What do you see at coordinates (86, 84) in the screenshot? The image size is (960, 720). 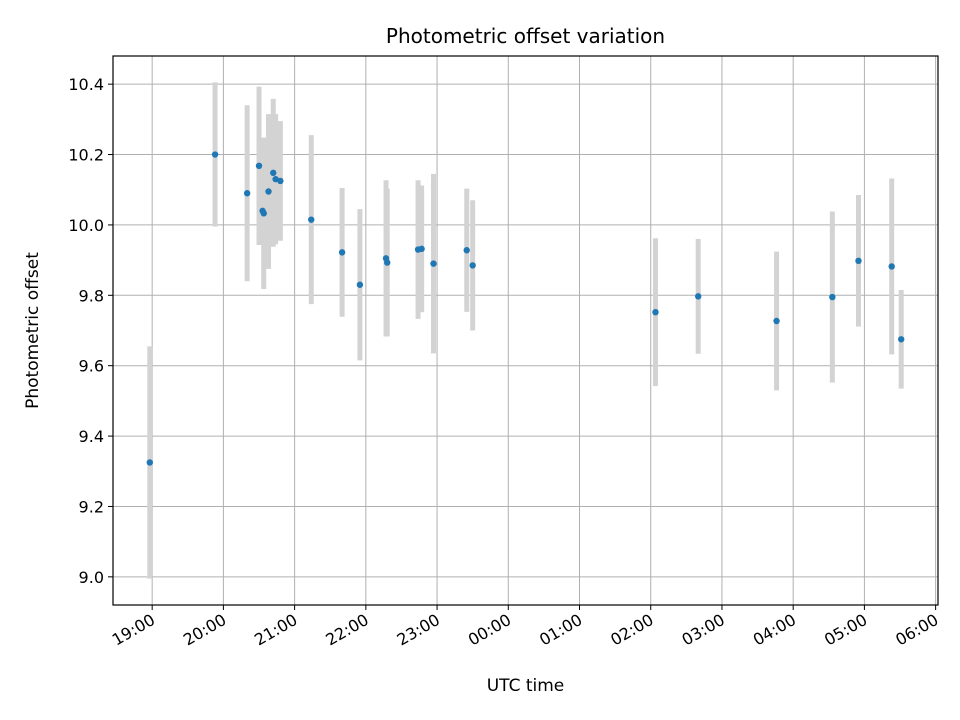 I see `y-tick-label: 10.4` at bounding box center [86, 84].